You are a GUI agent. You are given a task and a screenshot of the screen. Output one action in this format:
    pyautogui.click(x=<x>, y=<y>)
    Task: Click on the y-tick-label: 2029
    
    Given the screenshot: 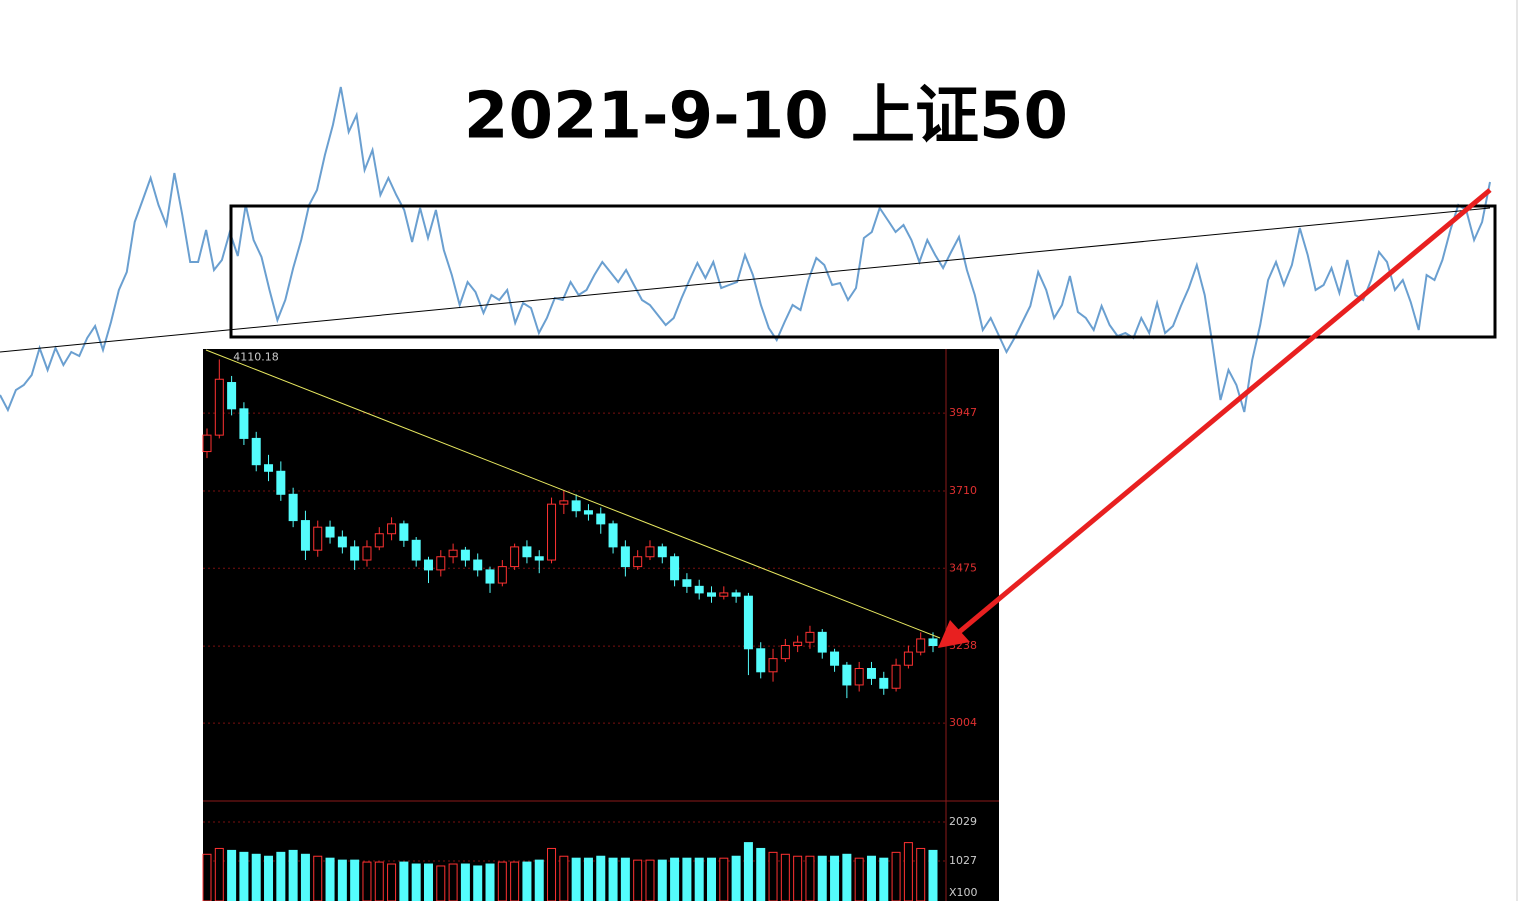 What is the action you would take?
    pyautogui.click(x=963, y=821)
    